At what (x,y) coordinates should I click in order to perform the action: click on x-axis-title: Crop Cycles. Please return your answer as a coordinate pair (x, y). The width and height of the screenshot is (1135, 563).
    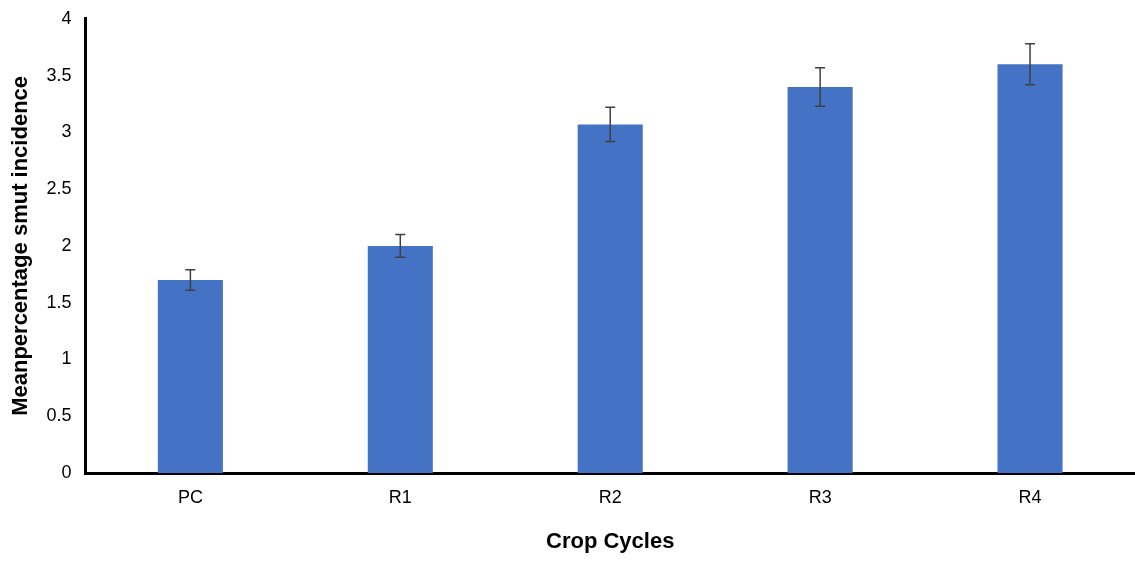
    Looking at the image, I should click on (610, 540).